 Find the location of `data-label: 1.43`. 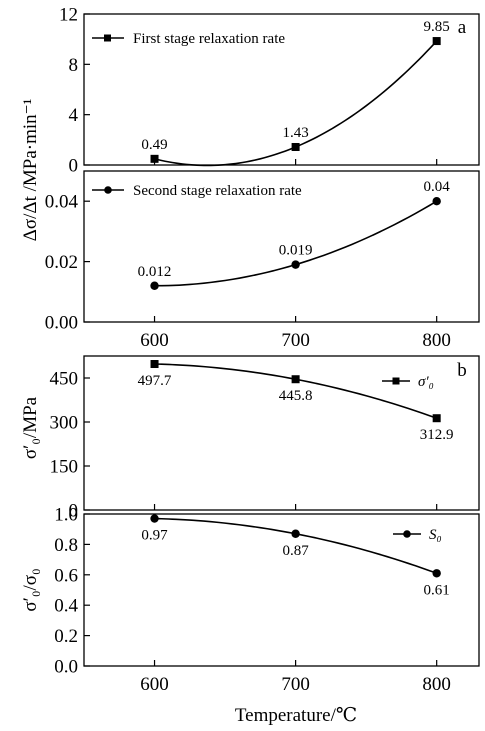

data-label: 1.43 is located at coordinates (295, 133).